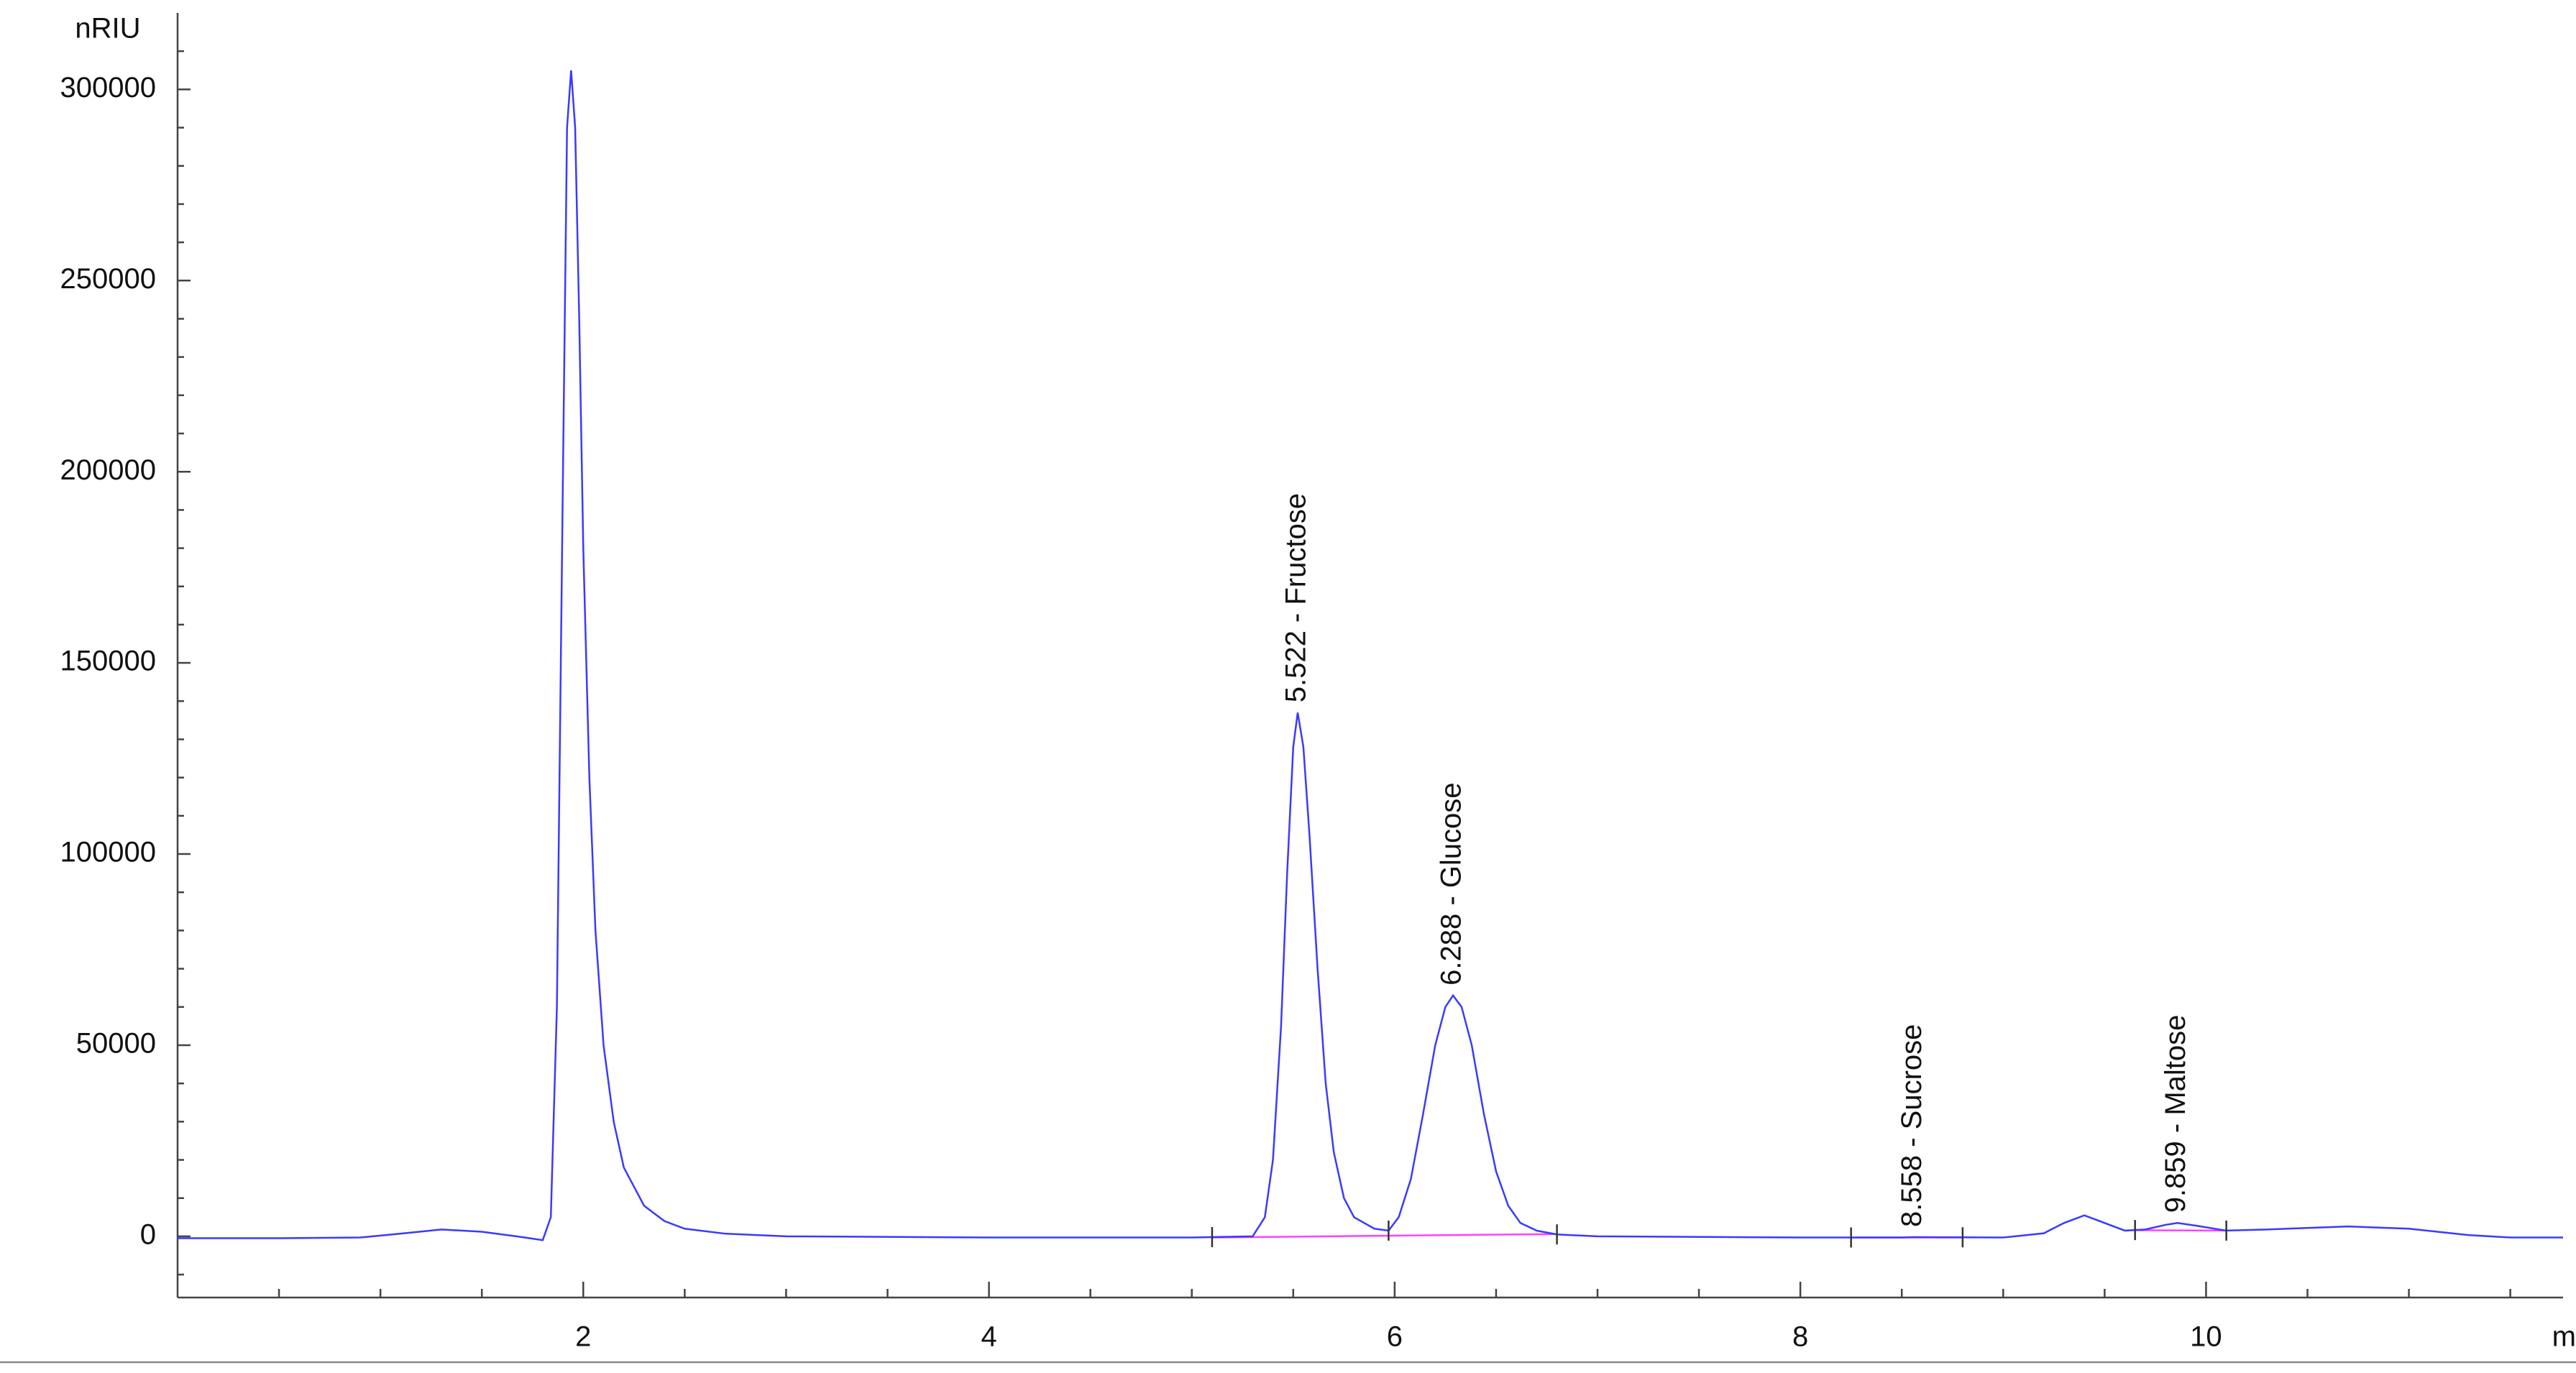  I want to click on y-tick-label: 250000, so click(108, 279).